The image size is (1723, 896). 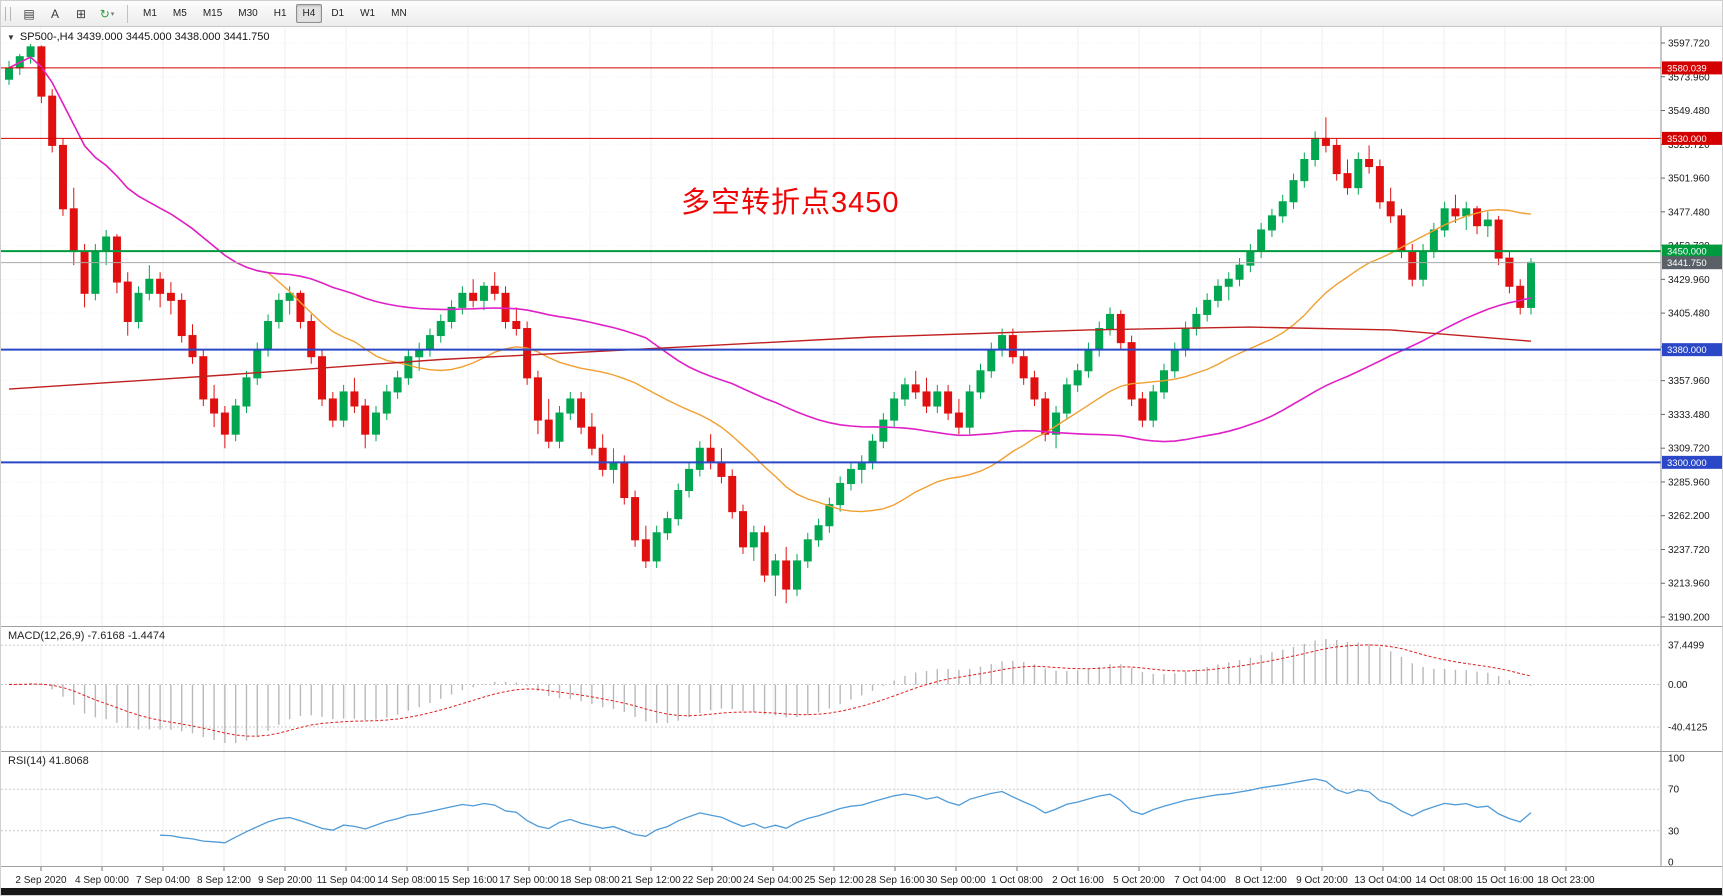 What do you see at coordinates (179, 13) in the screenshot?
I see `timeframe-M5-button: M5` at bounding box center [179, 13].